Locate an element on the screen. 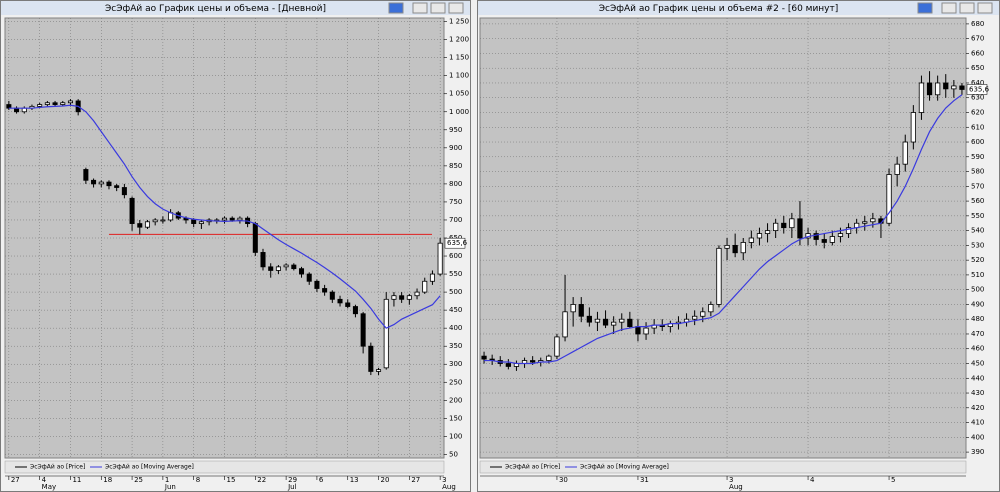  y-tick-label: 630 is located at coordinates (977, 98).